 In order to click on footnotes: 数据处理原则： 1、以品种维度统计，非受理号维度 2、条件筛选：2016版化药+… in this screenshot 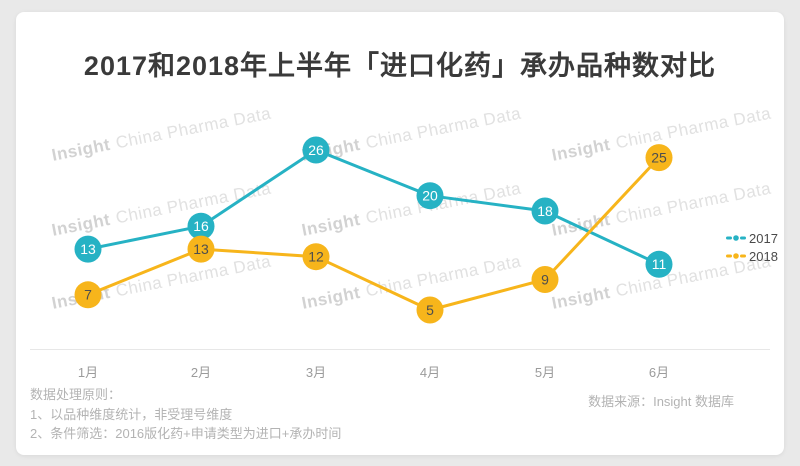, I will do `click(185, 414)`.